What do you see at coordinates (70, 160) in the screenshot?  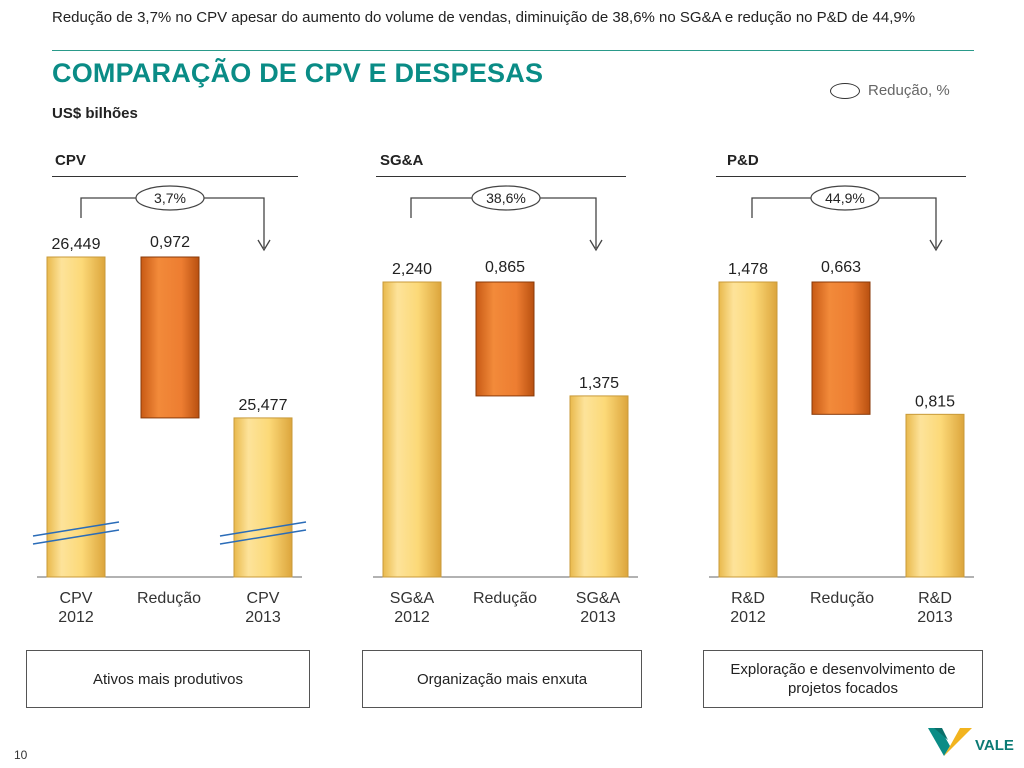 I see `panel-title-cpv: CPV` at bounding box center [70, 160].